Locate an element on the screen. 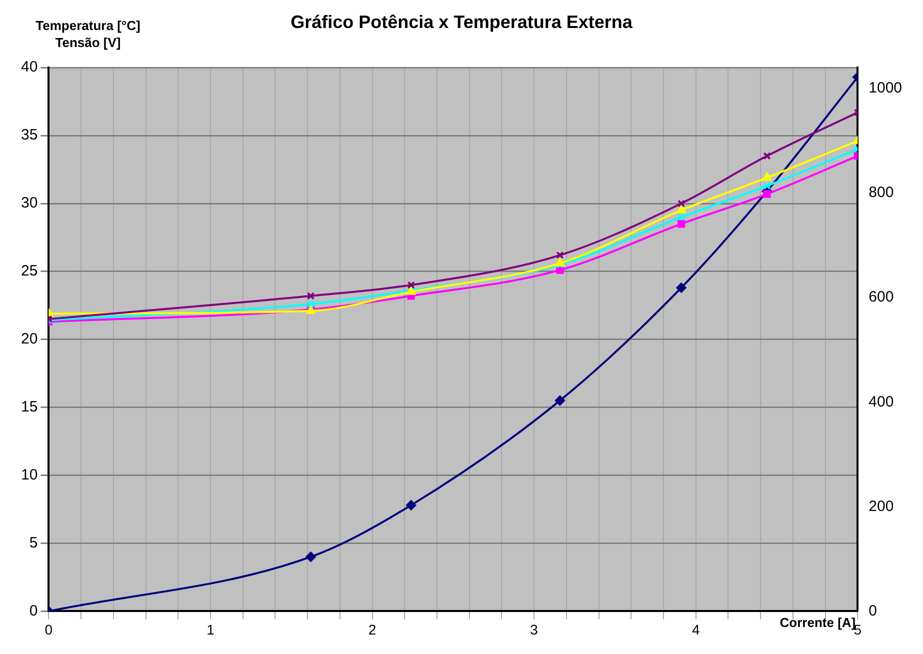  x-tick-label: 2 is located at coordinates (372, 629).